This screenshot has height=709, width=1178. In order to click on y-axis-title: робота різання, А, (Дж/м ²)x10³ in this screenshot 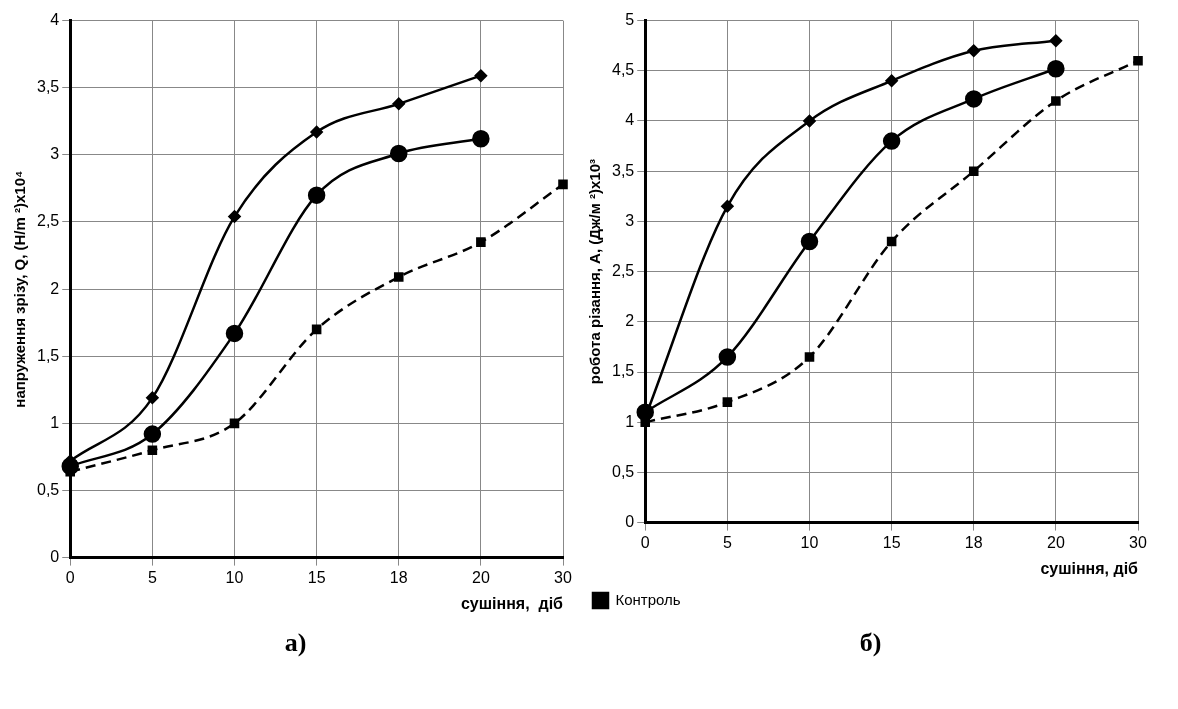, I will do `click(595, 271)`.